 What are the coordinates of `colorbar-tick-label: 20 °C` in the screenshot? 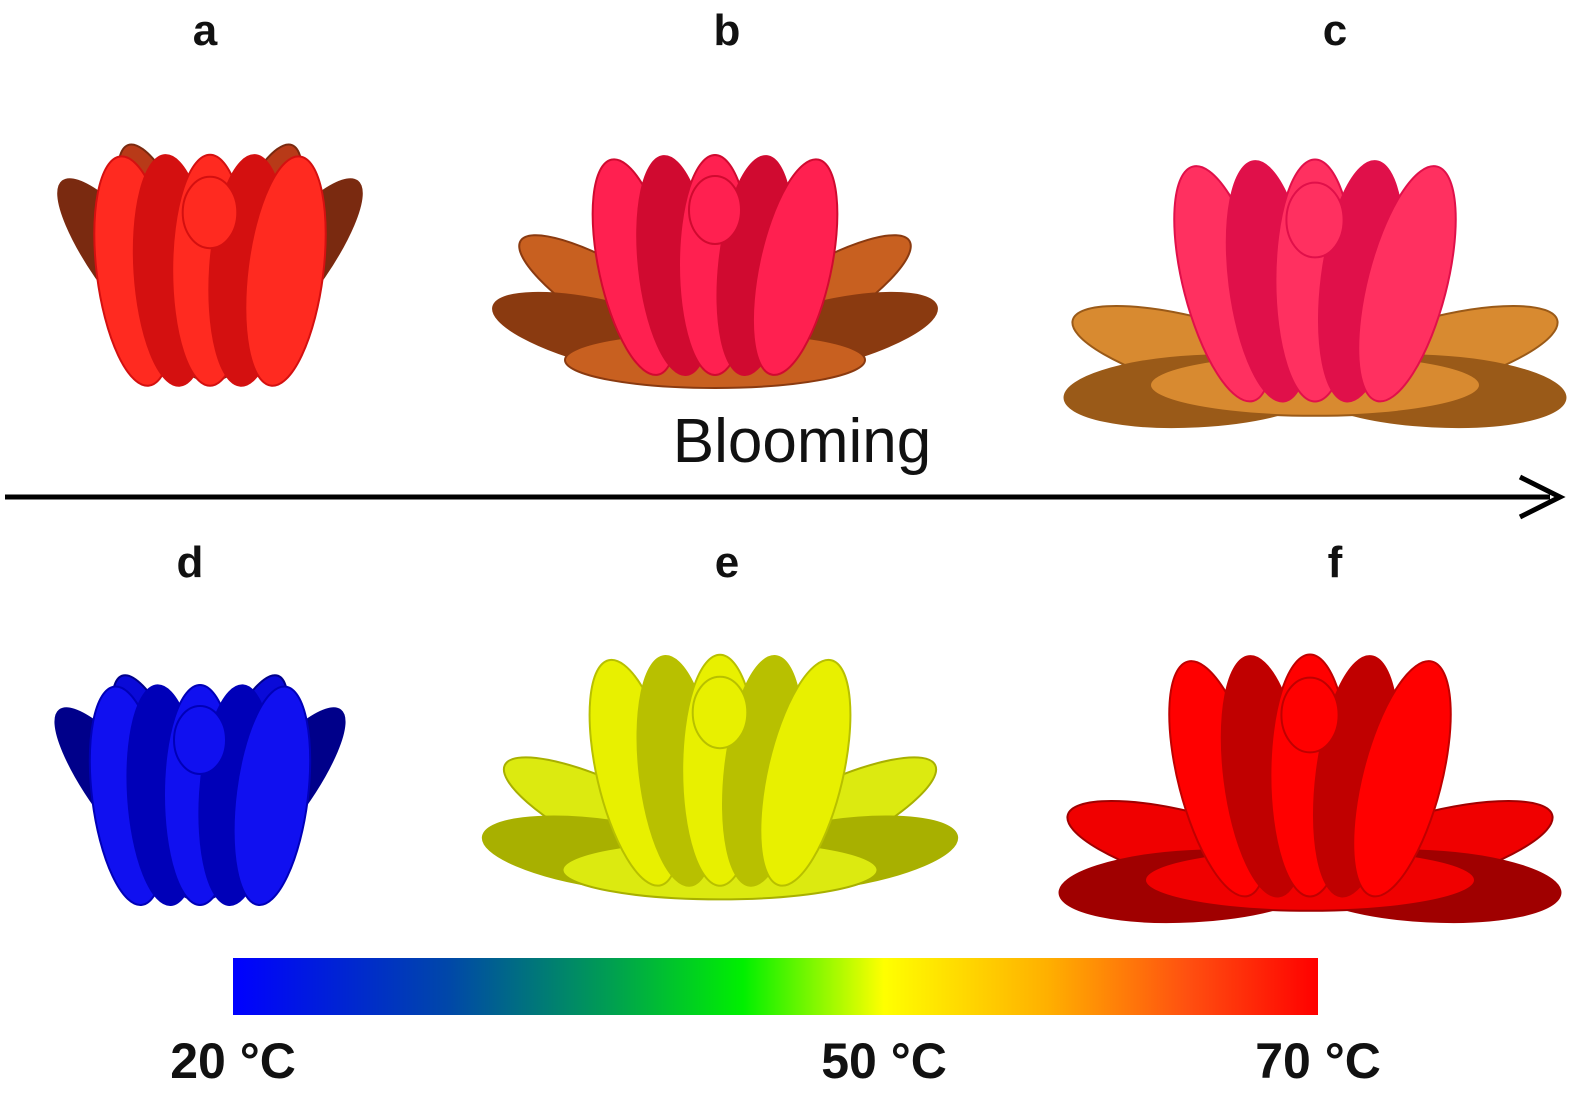 It's located at (233, 1061).